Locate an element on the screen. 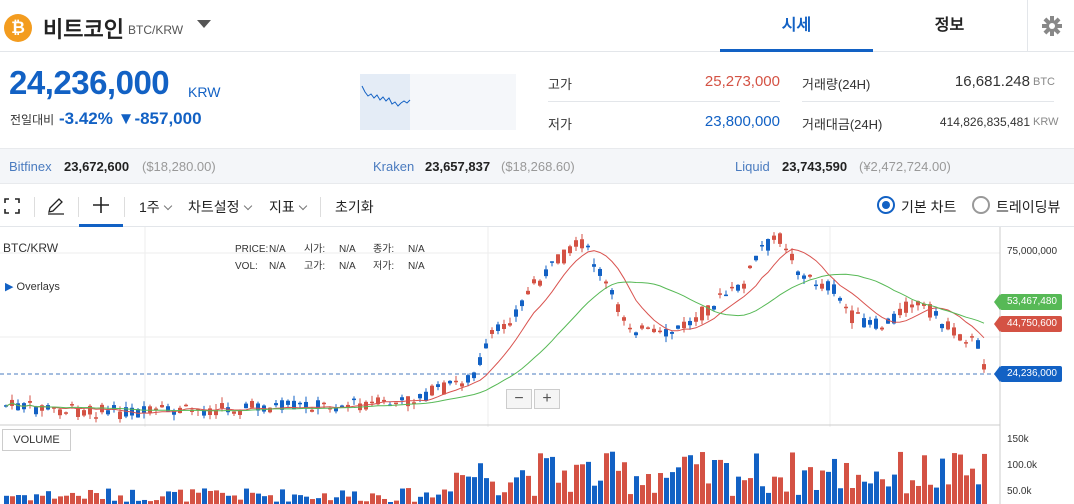  tab-info: 정보 is located at coordinates (949, 25).